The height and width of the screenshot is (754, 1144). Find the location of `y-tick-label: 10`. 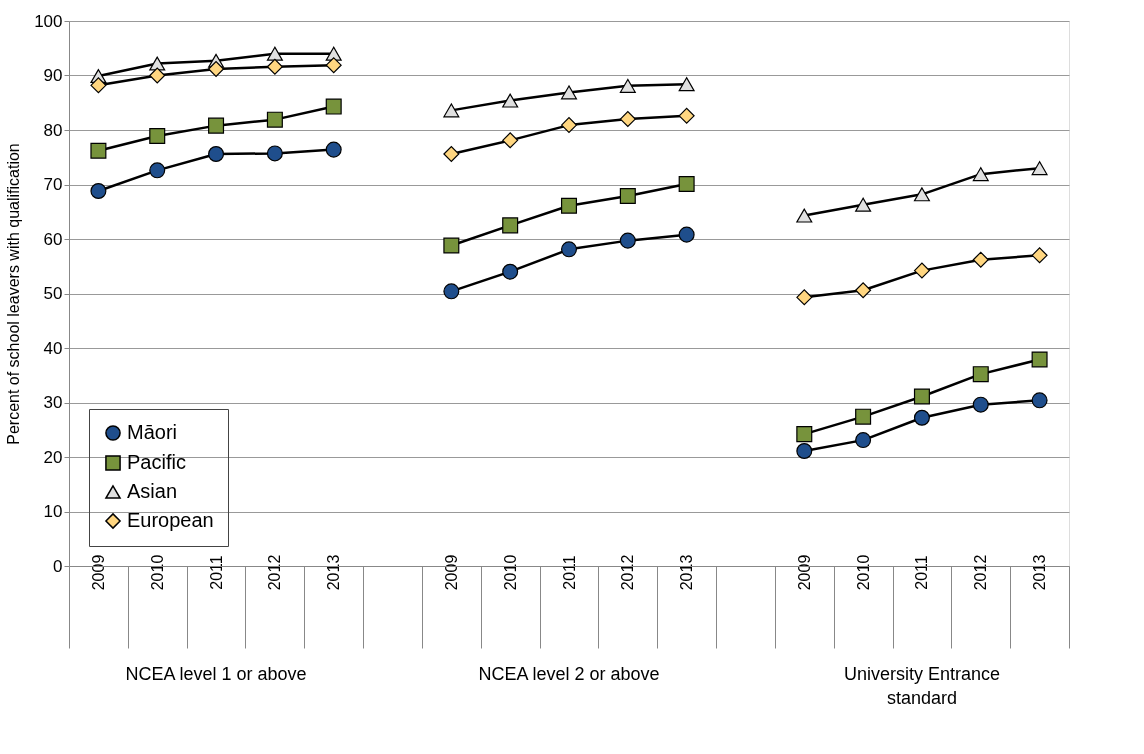

y-tick-label: 10 is located at coordinates (53, 511).